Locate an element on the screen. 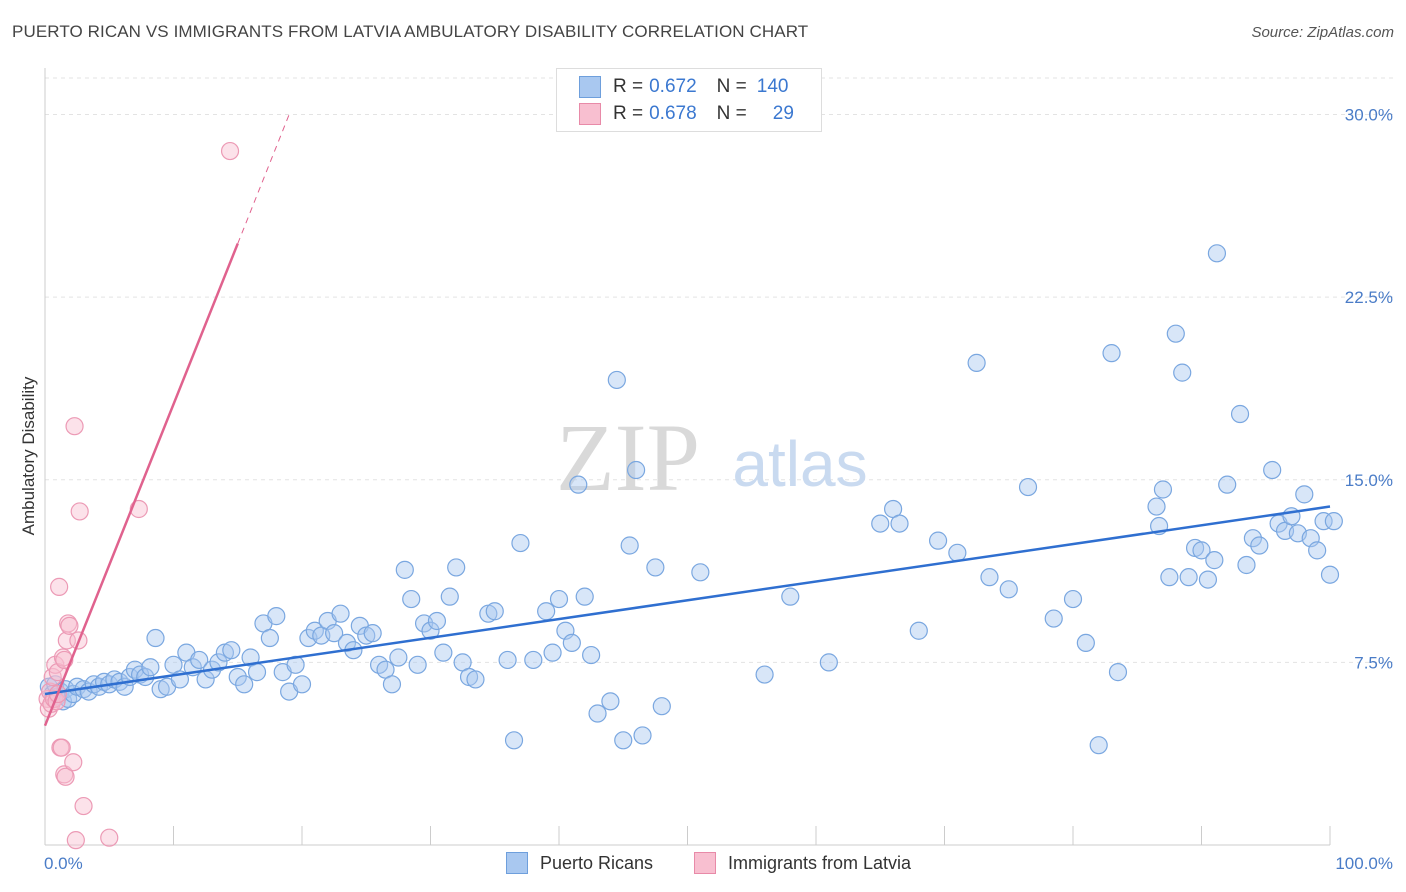 This screenshot has height=892, width=1406. bottom-legend-swatch-pink is located at coordinates (705, 863).